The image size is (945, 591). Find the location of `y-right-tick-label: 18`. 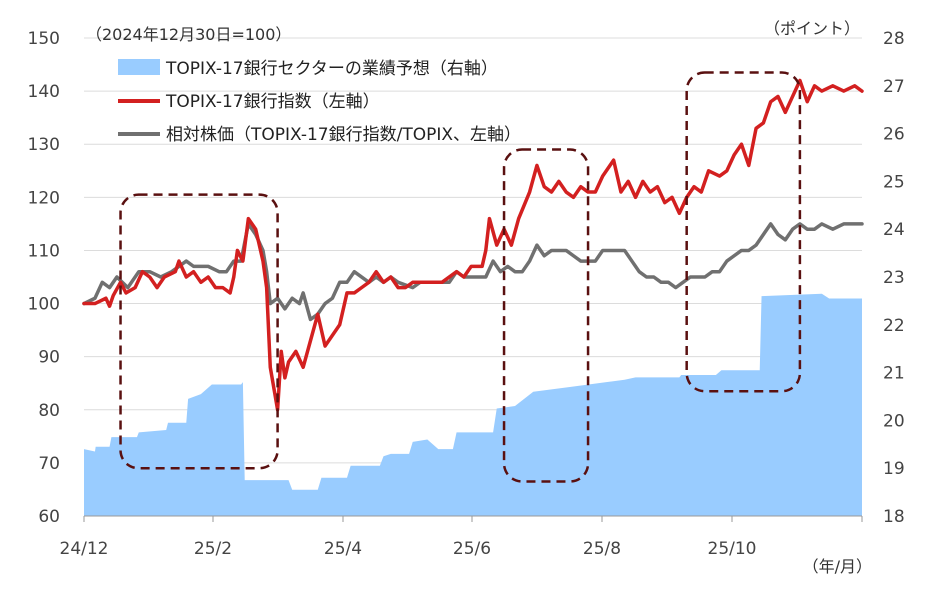

y-right-tick-label: 18 is located at coordinates (894, 517).